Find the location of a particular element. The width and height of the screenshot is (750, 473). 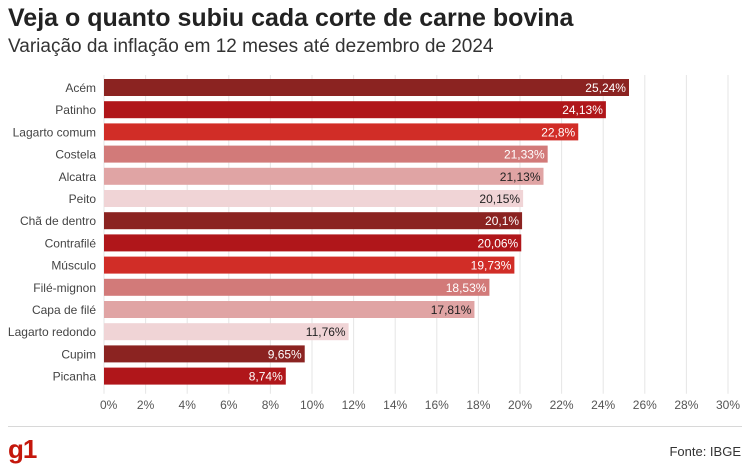

source-note: Fonte: IBGE is located at coordinates (705, 451).